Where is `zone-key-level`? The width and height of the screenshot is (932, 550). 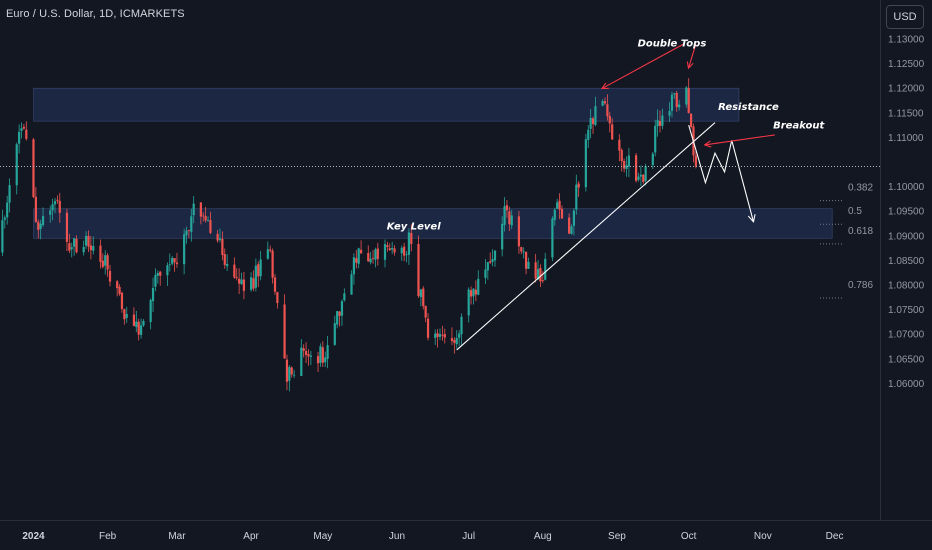
zone-key-level is located at coordinates (433, 223).